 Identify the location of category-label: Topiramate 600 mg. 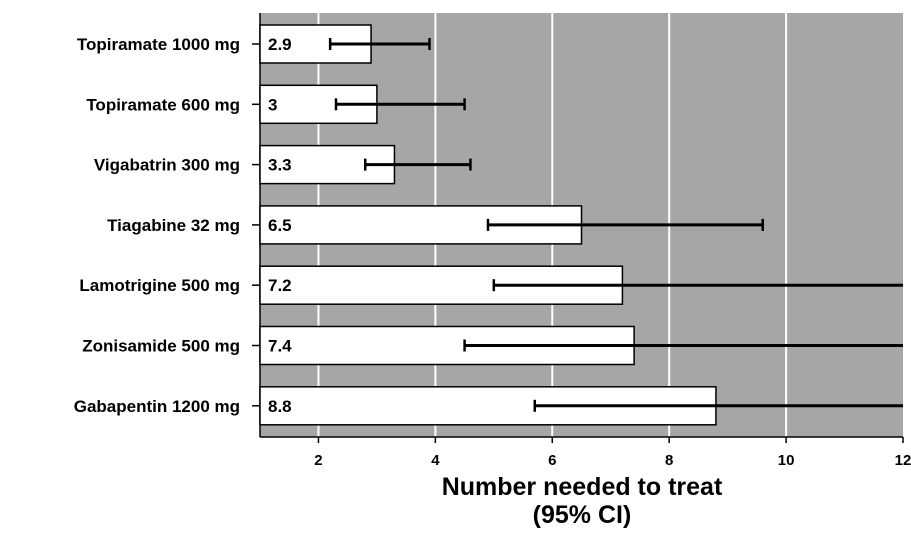
(163, 104).